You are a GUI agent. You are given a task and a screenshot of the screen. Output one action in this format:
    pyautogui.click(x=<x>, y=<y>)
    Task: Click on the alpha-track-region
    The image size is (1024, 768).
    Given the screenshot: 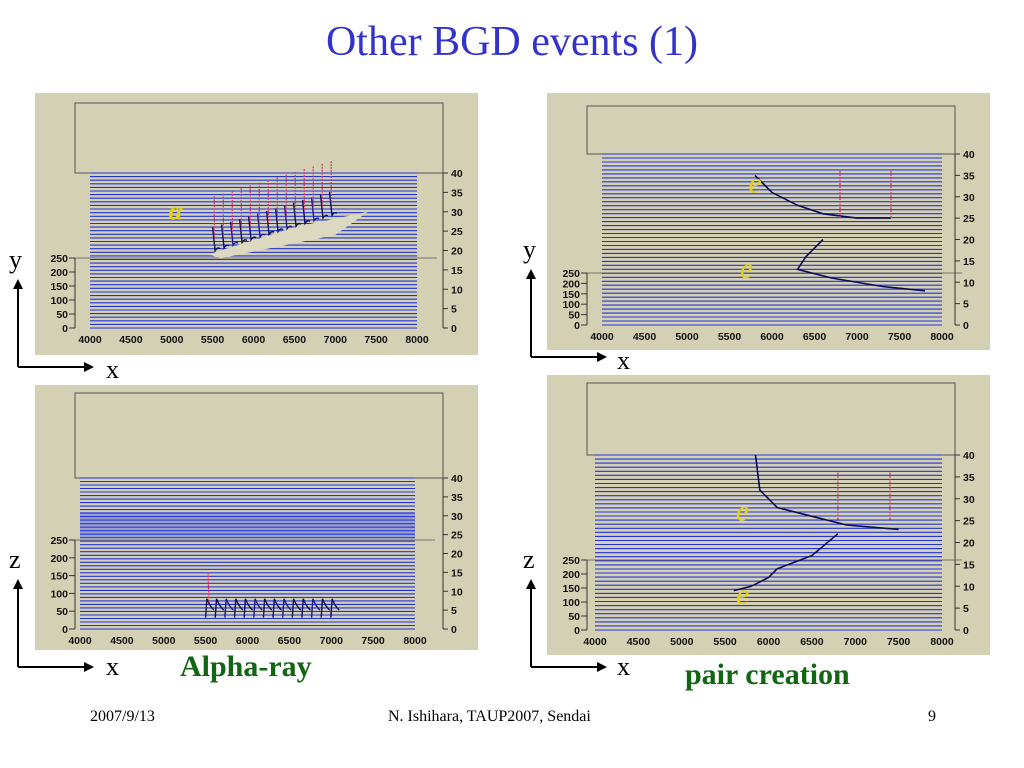 What is the action you would take?
    pyautogui.click(x=288, y=235)
    